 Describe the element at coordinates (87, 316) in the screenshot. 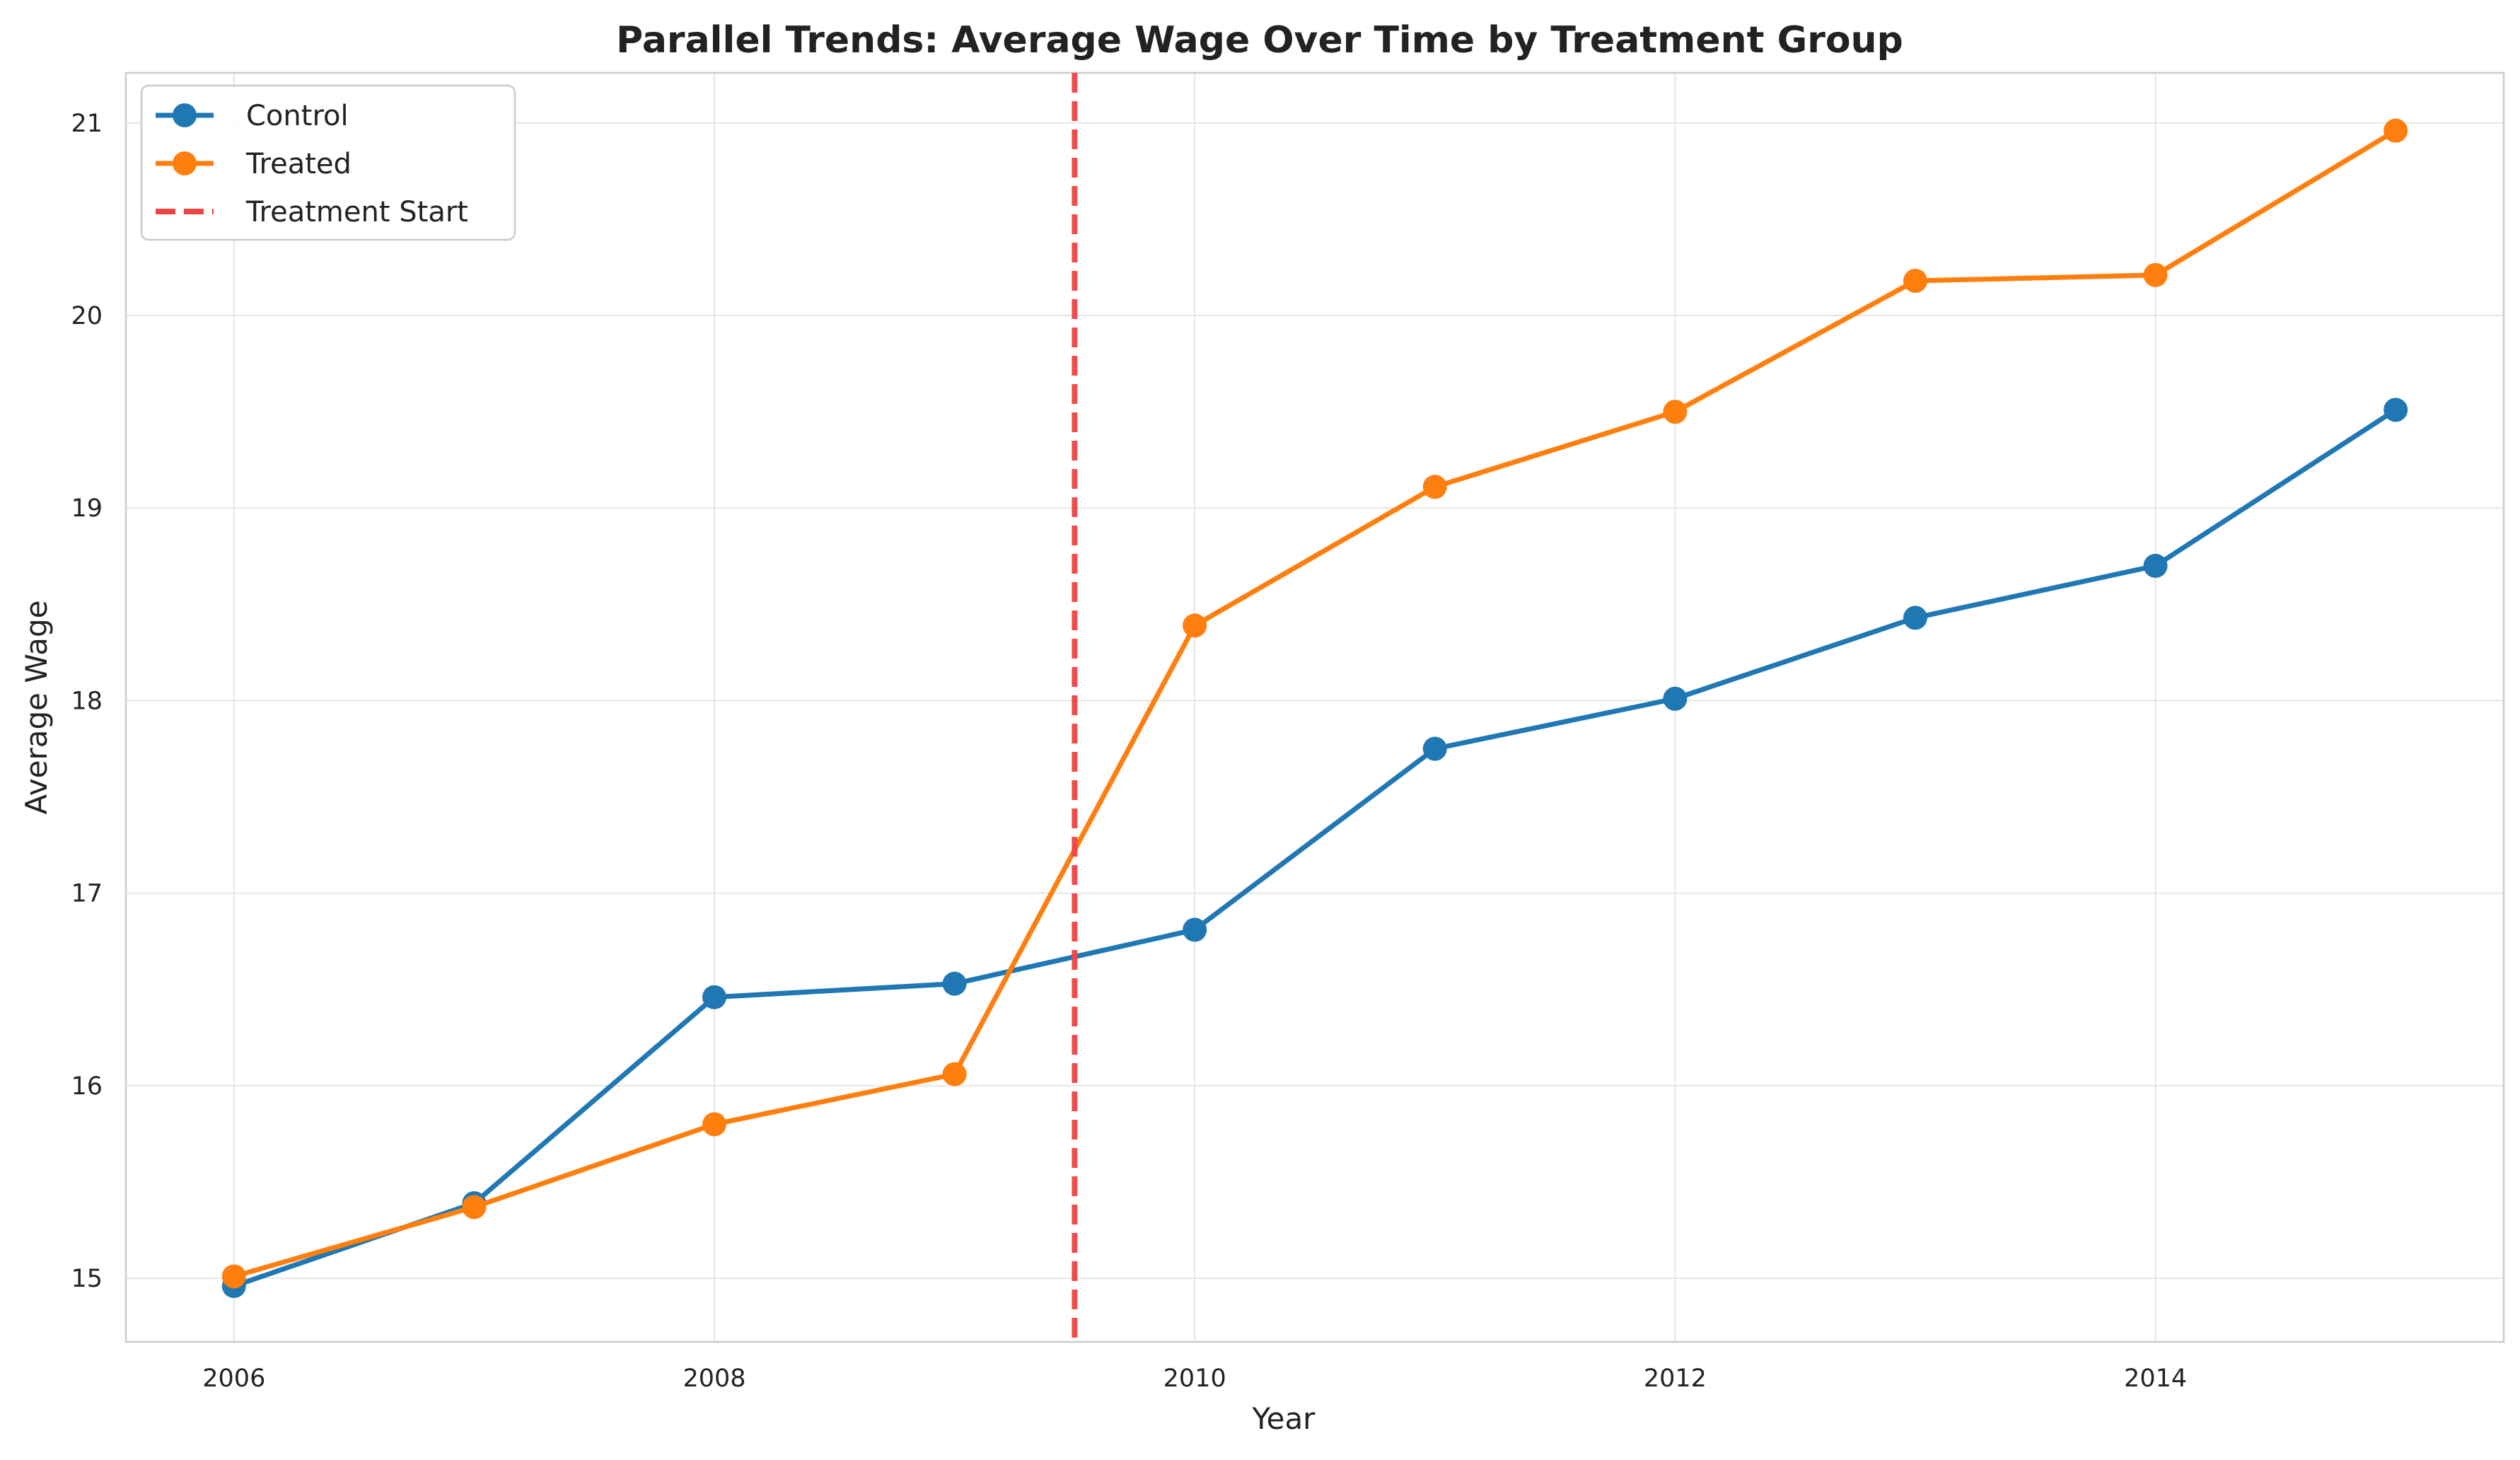

I see `y-tick-label: 20` at that location.